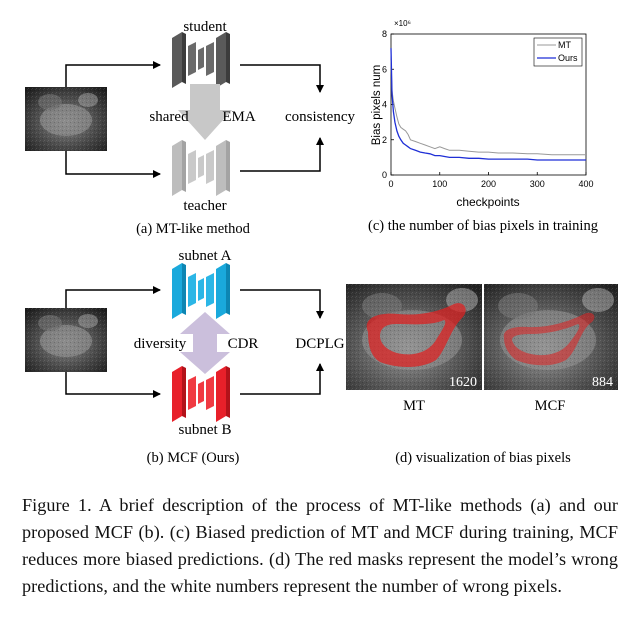  I want to click on subnet-b-label: subnet B, so click(205, 430).